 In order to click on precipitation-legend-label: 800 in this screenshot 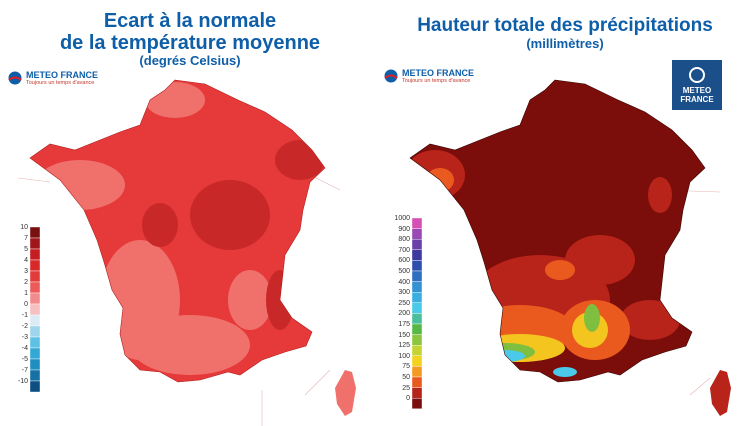, I will do `click(404, 240)`.